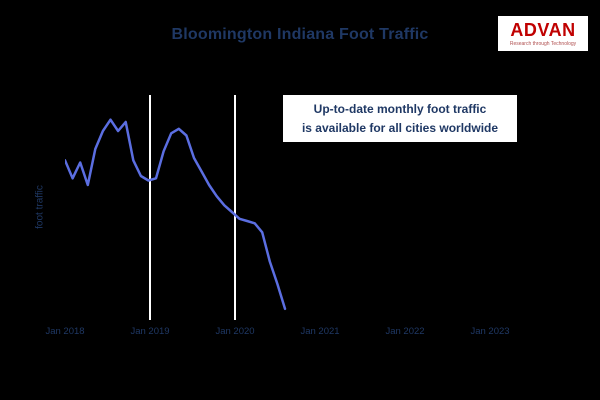  I want to click on advan-logo: ADVAN Research through Technology, so click(543, 33).